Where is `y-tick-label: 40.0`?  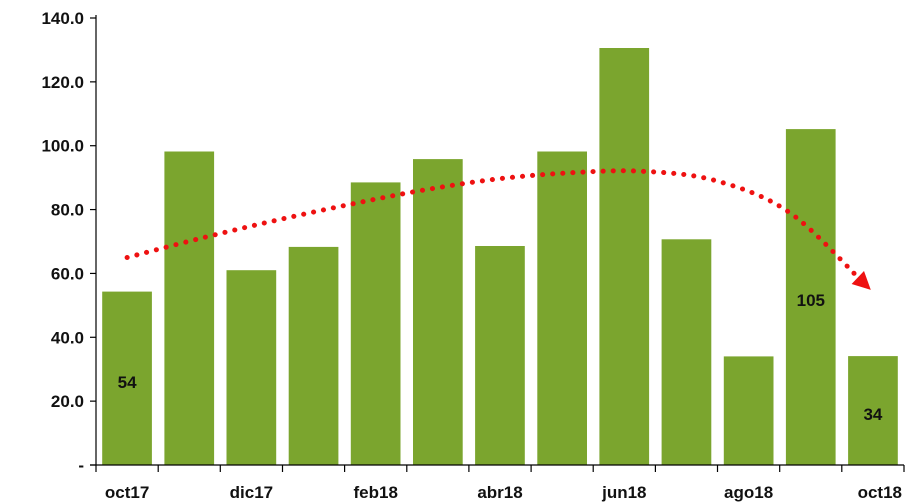 y-tick-label: 40.0 is located at coordinates (67, 337).